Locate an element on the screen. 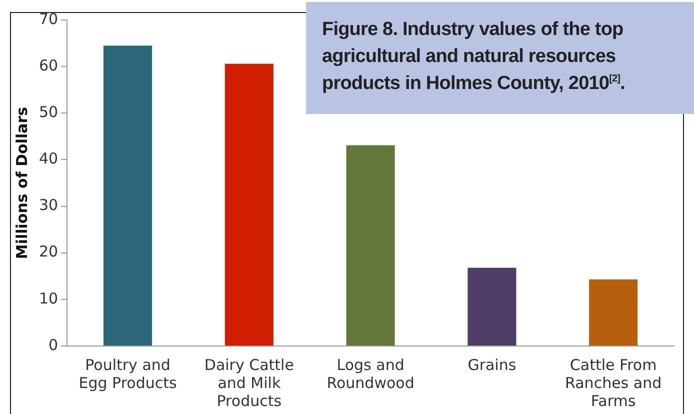 The width and height of the screenshot is (694, 414). y-tick-label: 60 is located at coordinates (48, 65).